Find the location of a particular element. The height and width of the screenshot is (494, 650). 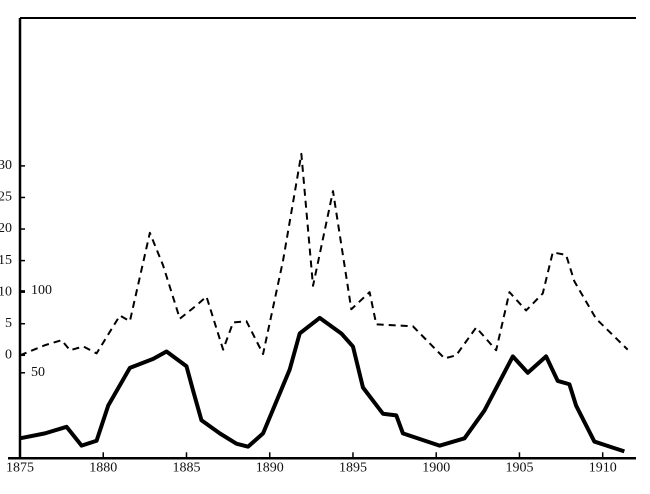

y-tick-label: 0 is located at coordinates (8, 355).